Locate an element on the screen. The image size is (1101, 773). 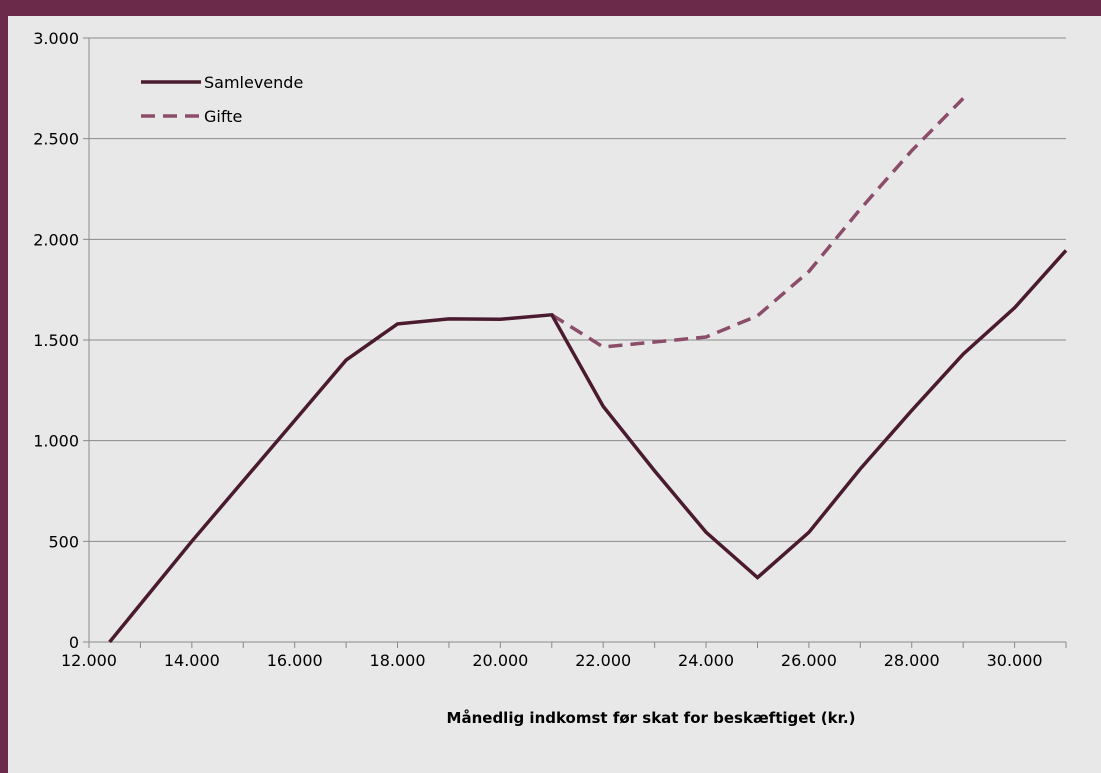
y-tick-label: 0 is located at coordinates (74, 642).